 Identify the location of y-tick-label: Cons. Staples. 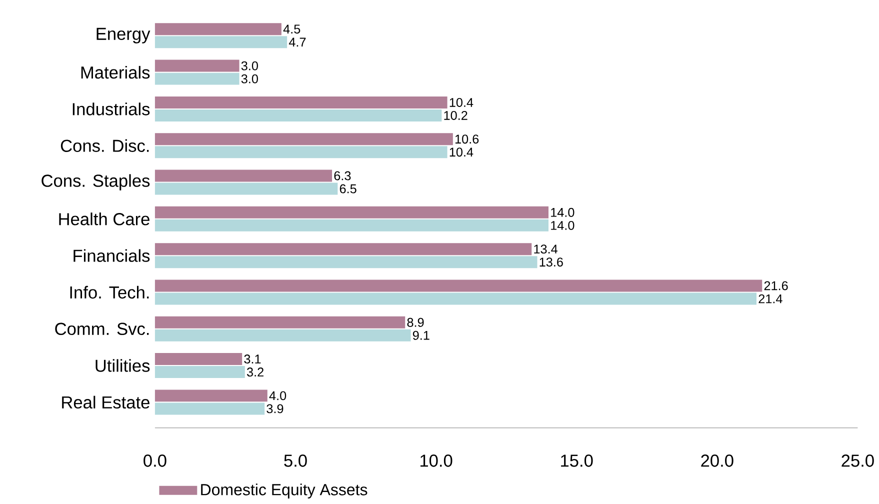
(96, 182).